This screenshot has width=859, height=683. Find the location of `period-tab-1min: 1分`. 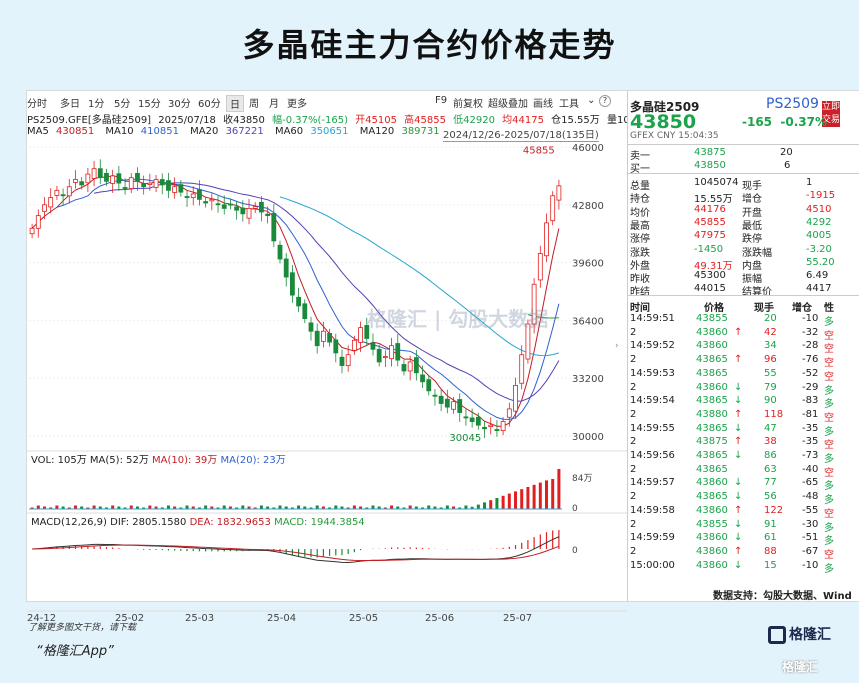

period-tab-1min: 1分 is located at coordinates (96, 104).